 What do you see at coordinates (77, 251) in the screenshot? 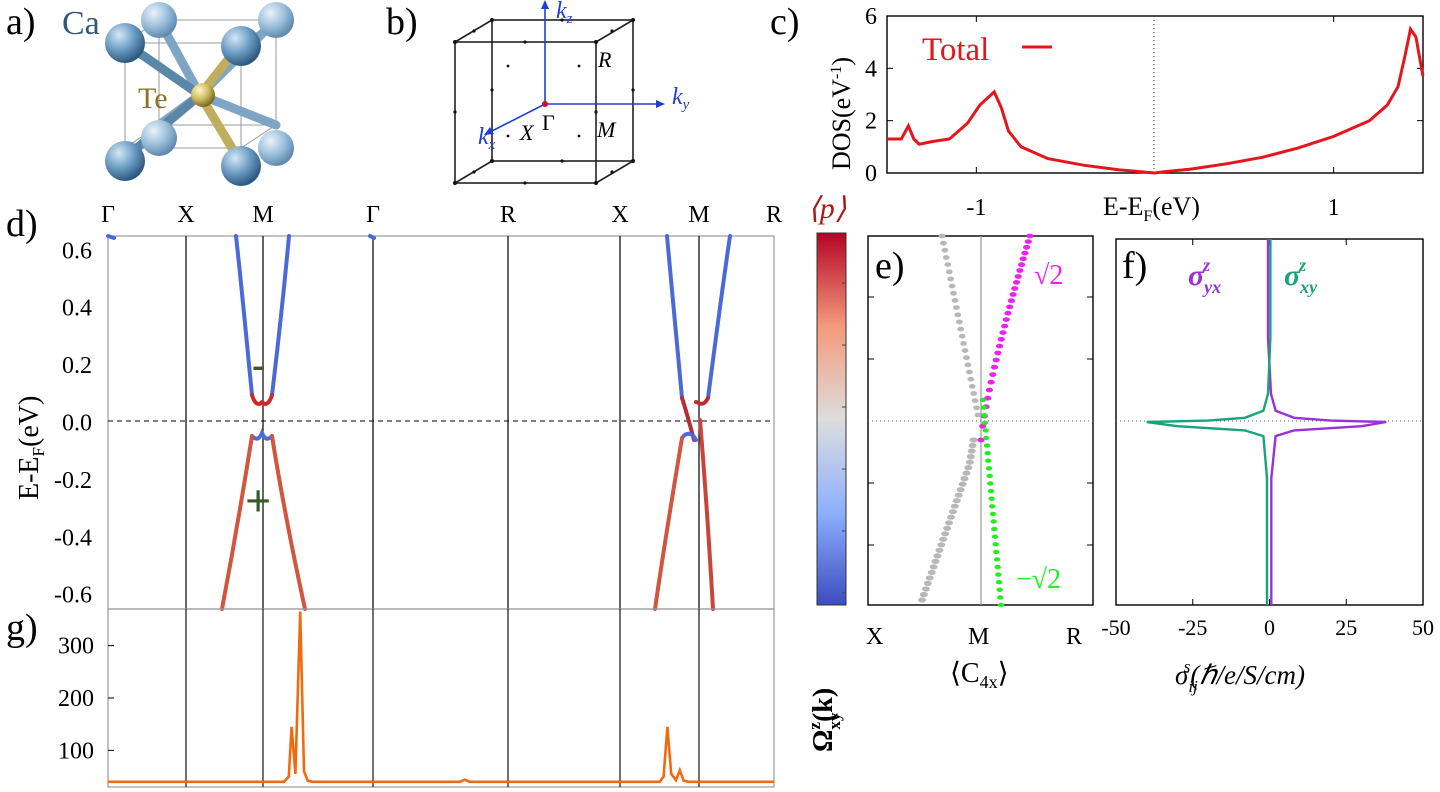
I see `band-y-tick-label: 0.6` at bounding box center [77, 251].